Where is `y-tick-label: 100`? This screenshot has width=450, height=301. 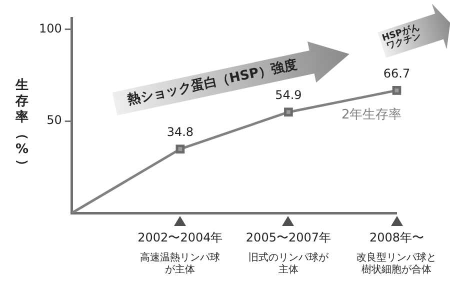 y-tick-label: 100 is located at coordinates (50, 28).